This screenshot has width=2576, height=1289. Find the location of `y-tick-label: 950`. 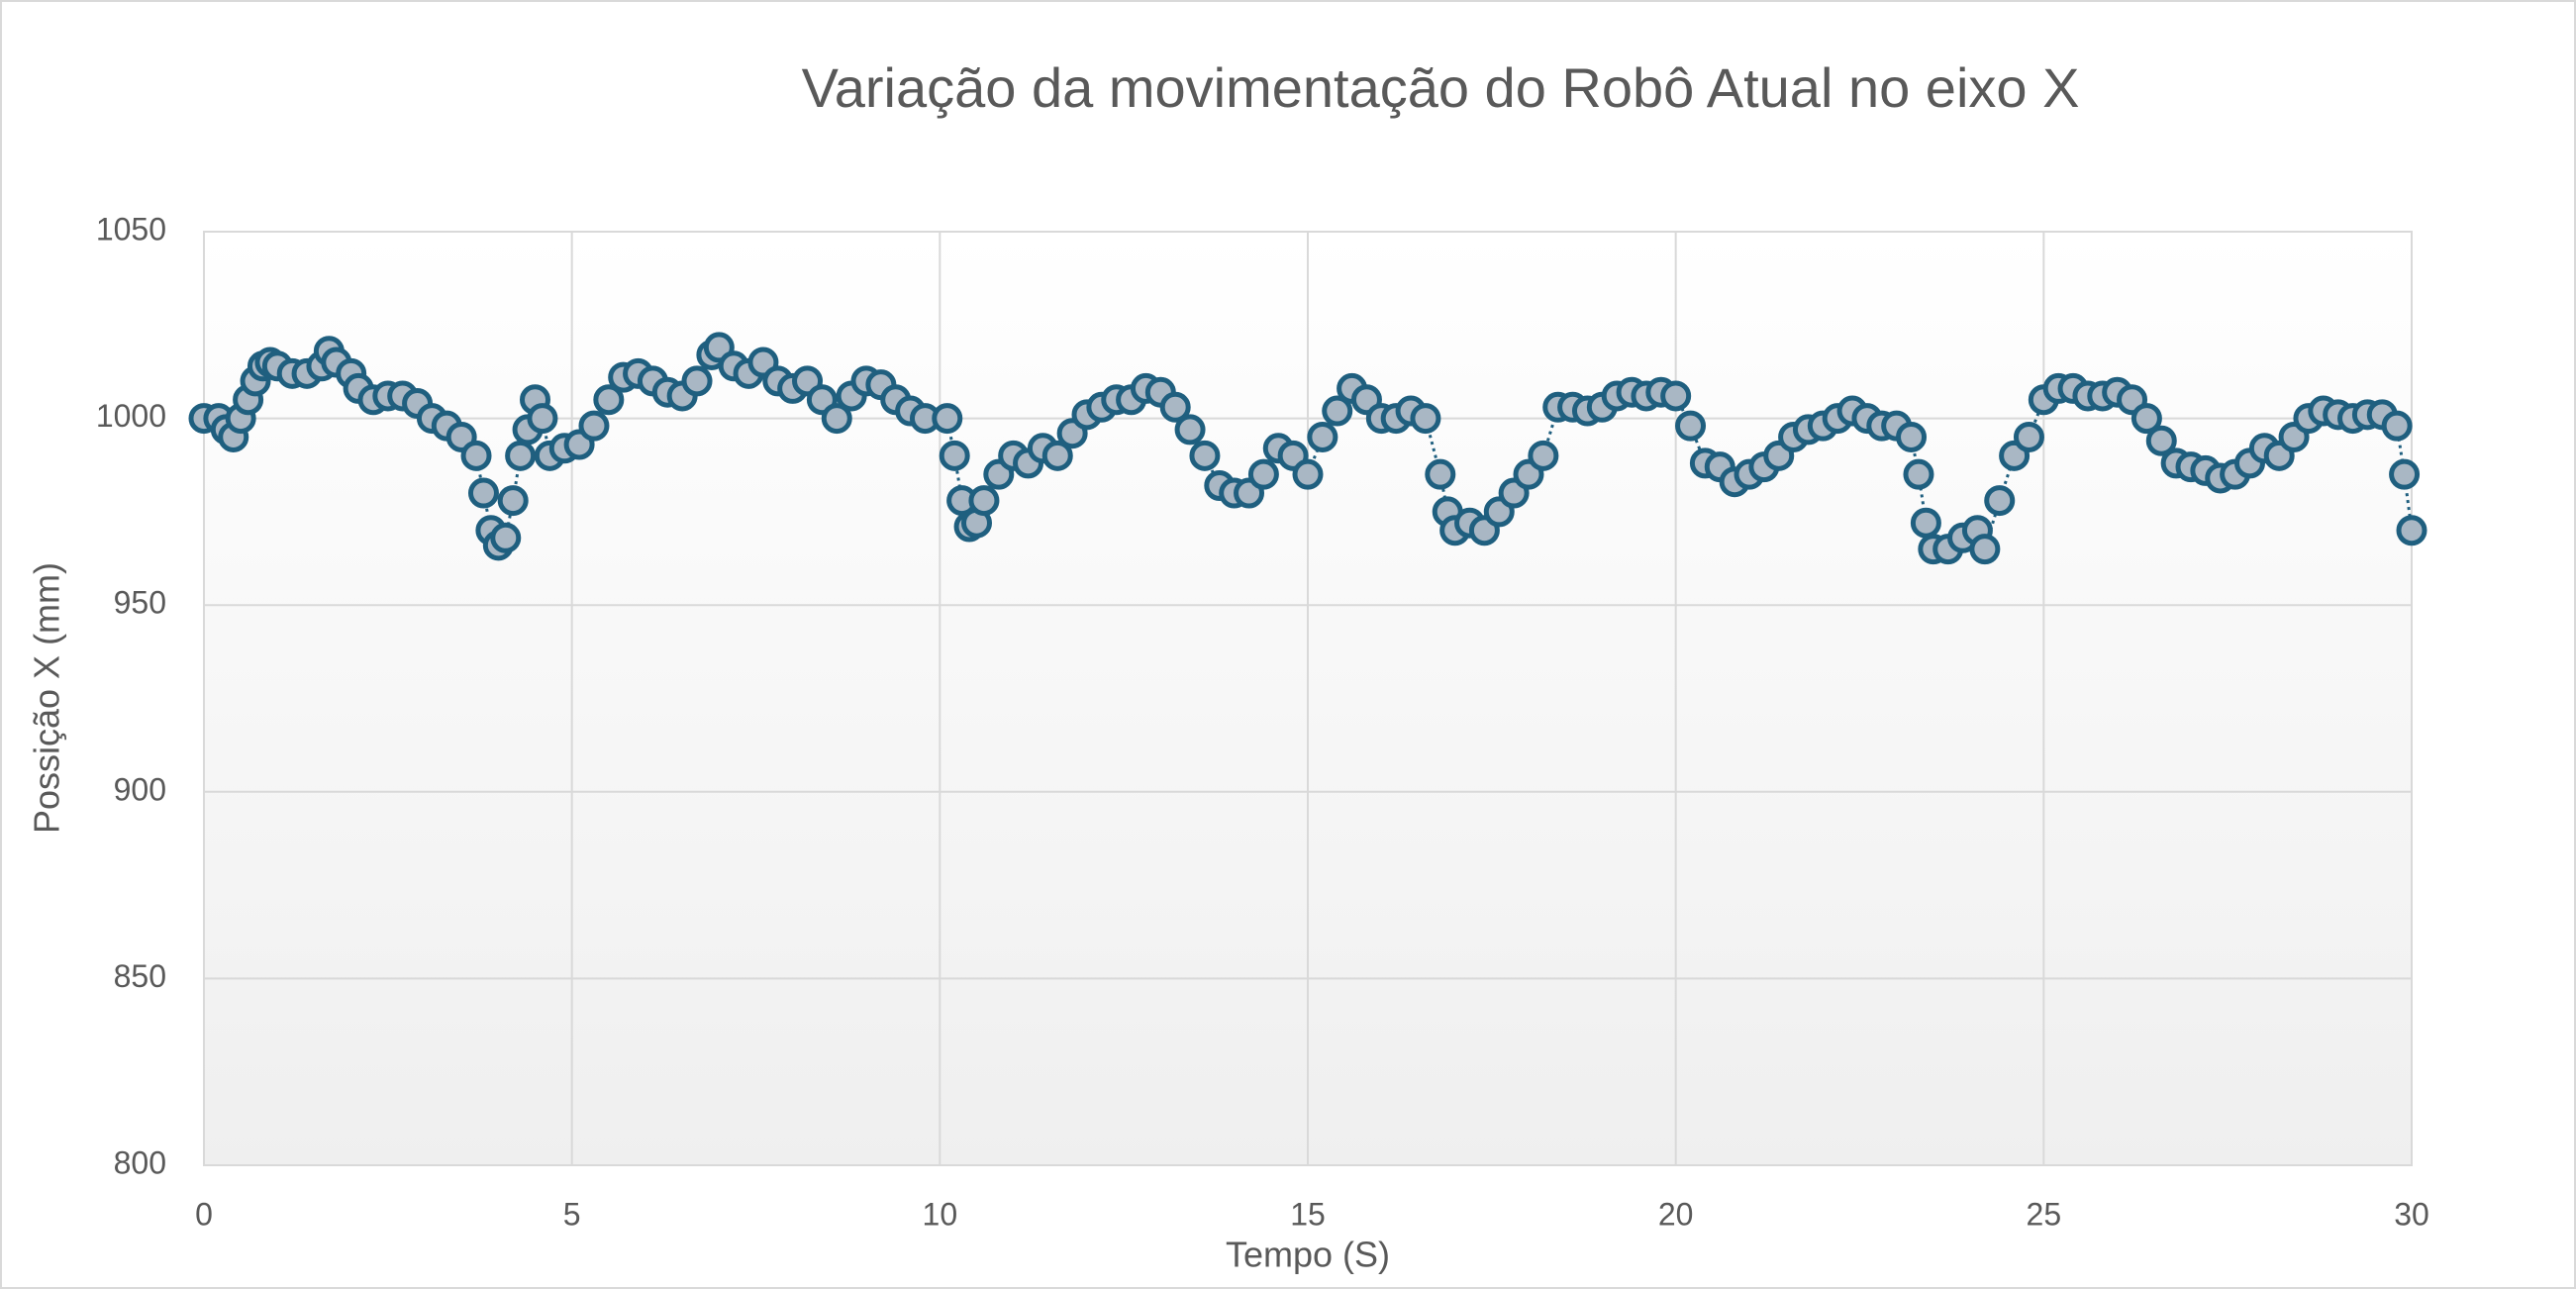

y-tick-label: 950 is located at coordinates (140, 603).